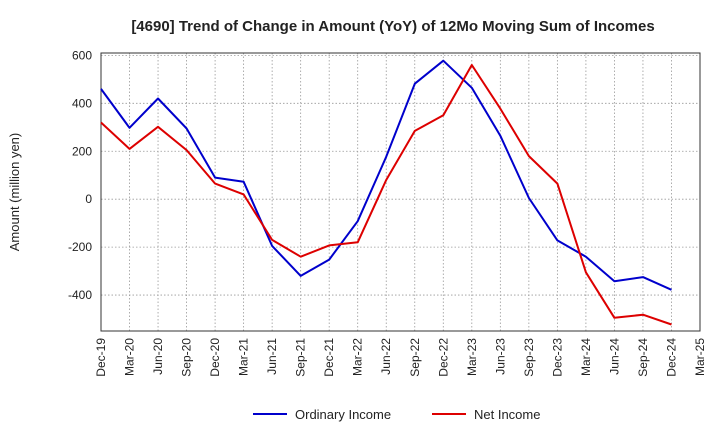 The image size is (720, 440). What do you see at coordinates (472, 357) in the screenshot?
I see `x-tick-label: Mar-23` at bounding box center [472, 357].